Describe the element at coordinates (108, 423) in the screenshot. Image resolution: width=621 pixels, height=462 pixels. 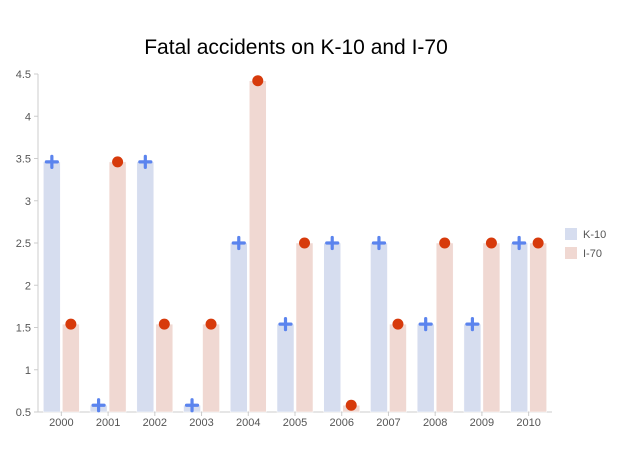
I see `x-tick-label: 2001` at that location.